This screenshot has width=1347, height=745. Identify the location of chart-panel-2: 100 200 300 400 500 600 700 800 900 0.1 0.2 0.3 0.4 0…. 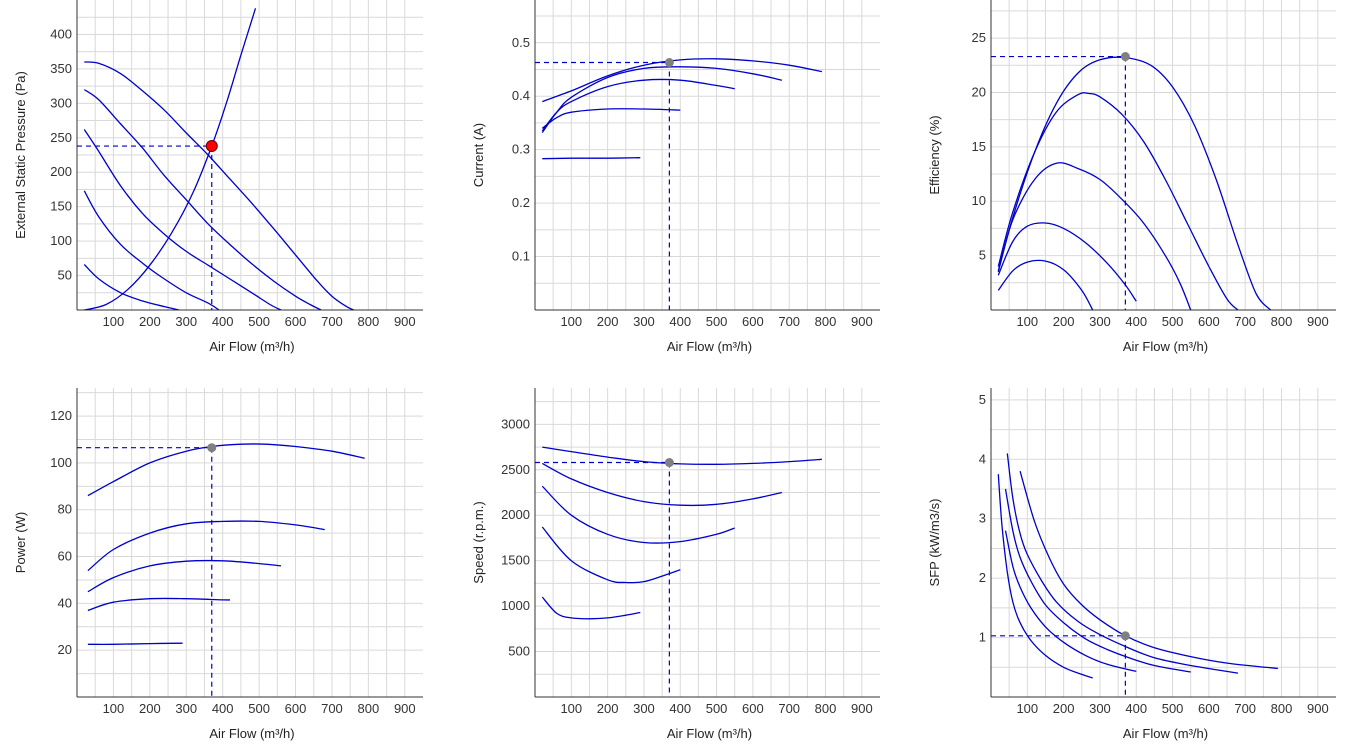
(675, 177).